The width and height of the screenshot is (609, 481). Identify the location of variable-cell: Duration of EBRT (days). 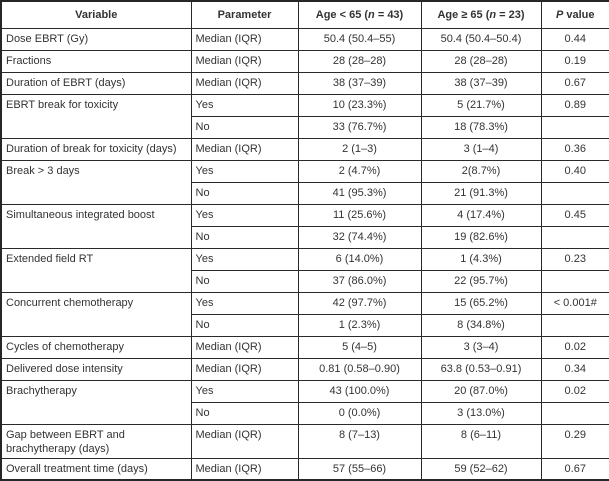
(96, 83).